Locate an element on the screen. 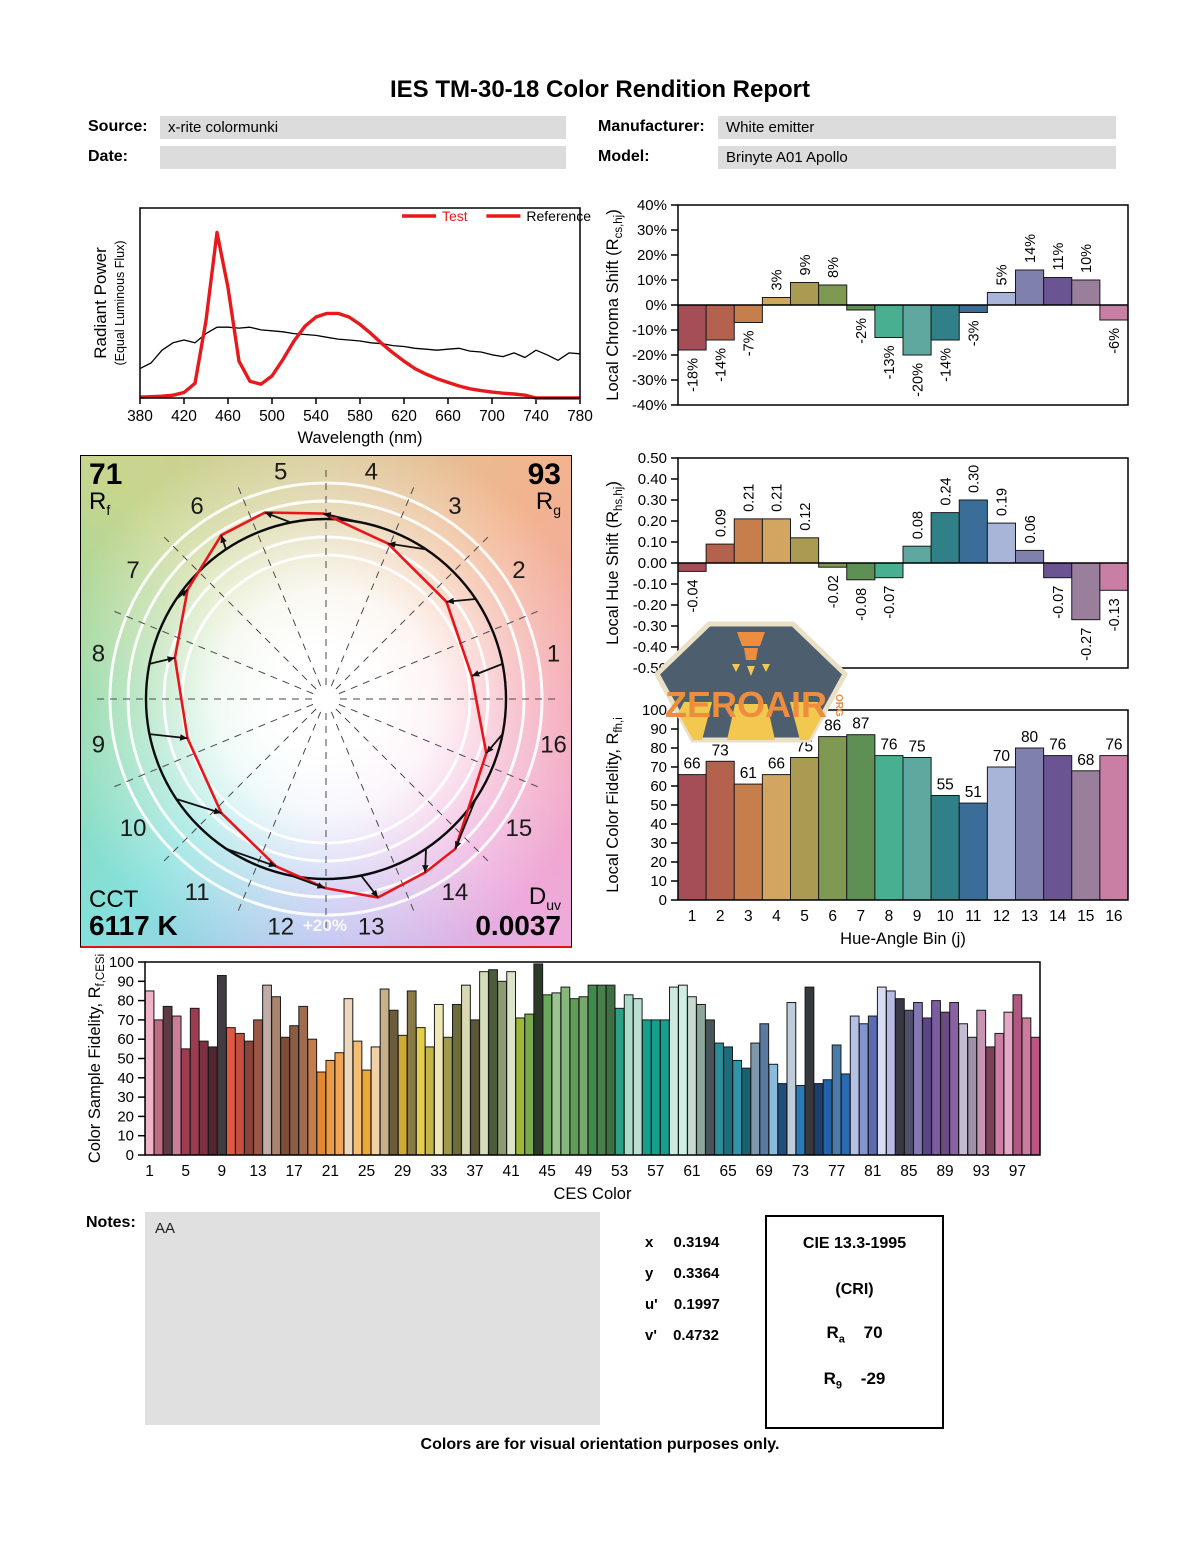 The image size is (1200, 1550). svg-text: 75 is located at coordinates (804, 747).